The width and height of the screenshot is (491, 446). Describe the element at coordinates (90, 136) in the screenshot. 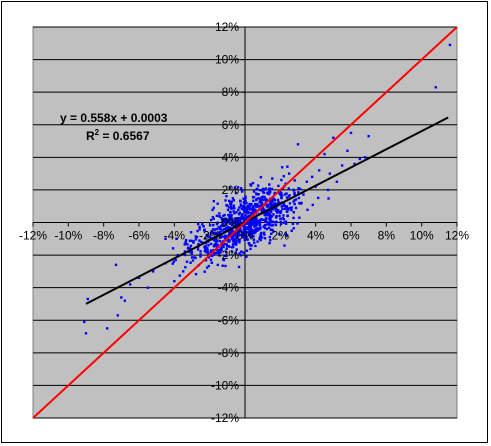

I see `r-squared-r: R` at that location.